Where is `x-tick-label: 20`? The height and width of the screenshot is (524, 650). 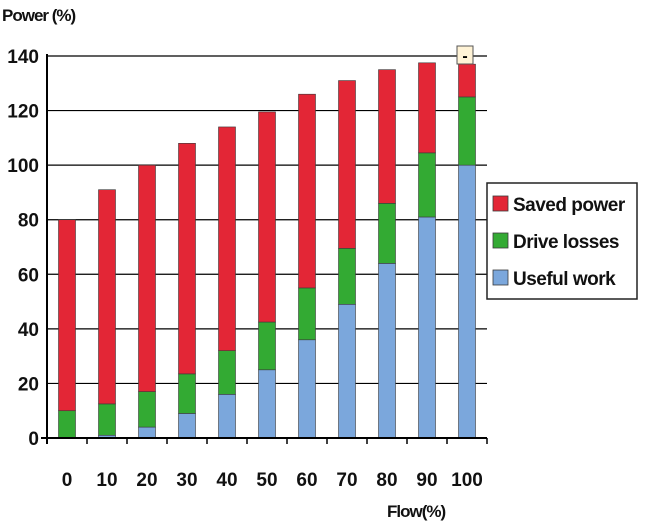 x-tick-label: 20 is located at coordinates (146, 480).